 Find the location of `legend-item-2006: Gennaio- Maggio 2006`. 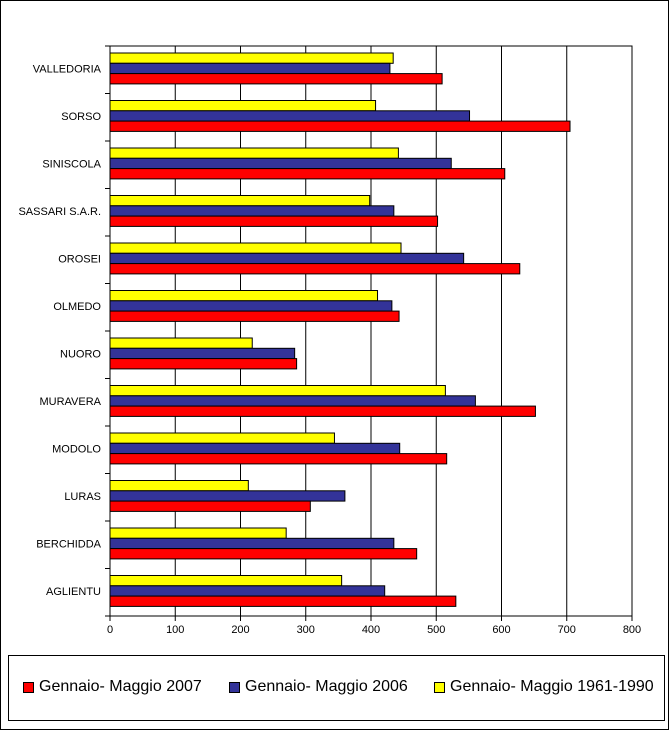

legend-item-2006: Gennaio- Maggio 2006 is located at coordinates (318, 687).